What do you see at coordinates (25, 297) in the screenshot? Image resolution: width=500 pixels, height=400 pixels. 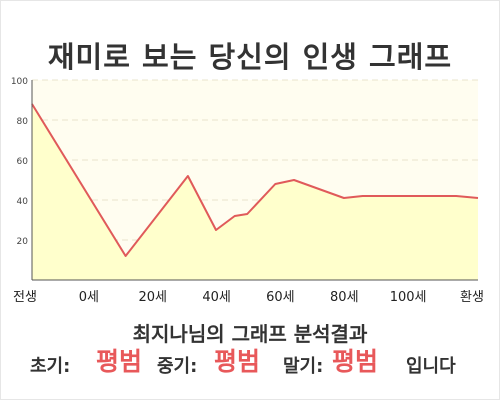 I see `x-tick-label: 전생` at bounding box center [25, 297].